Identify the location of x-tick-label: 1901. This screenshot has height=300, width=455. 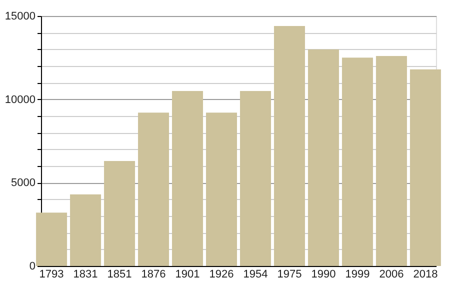
(187, 274).